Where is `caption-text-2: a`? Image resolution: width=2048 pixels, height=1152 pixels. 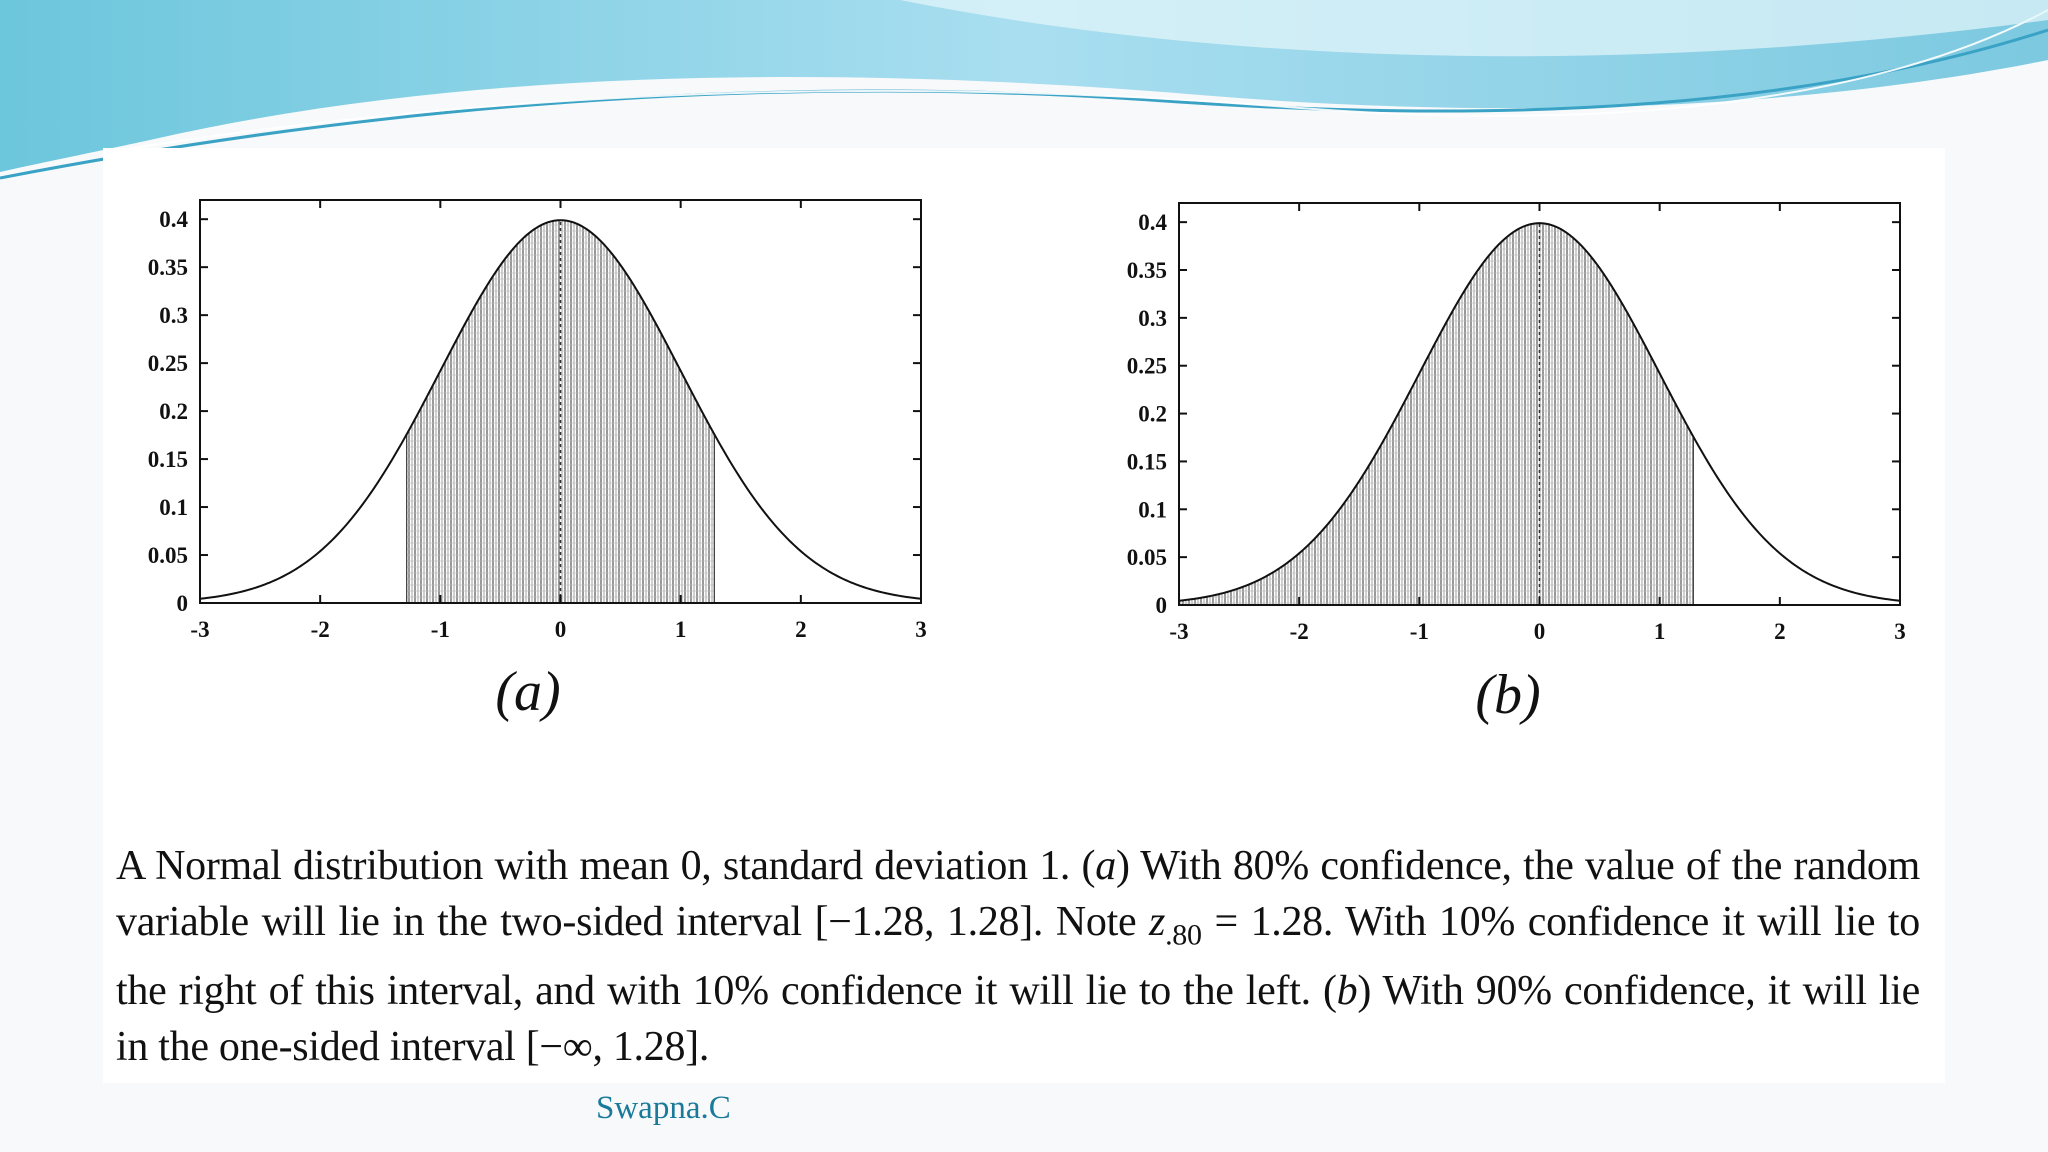
caption-text-2: a is located at coordinates (1105, 866).